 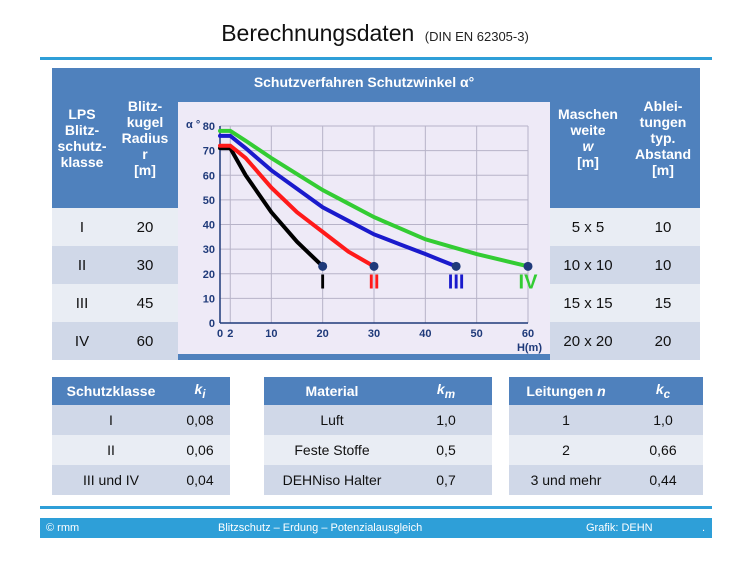 I want to click on table-row: Luft 1,0, so click(x=378, y=420).